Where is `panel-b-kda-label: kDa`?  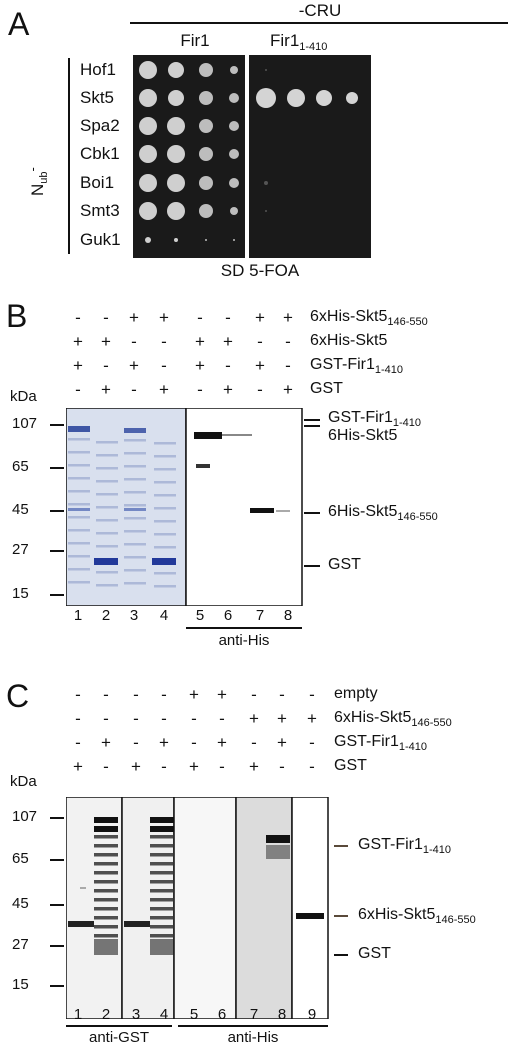
panel-b-kda-label: kDa is located at coordinates (23, 396).